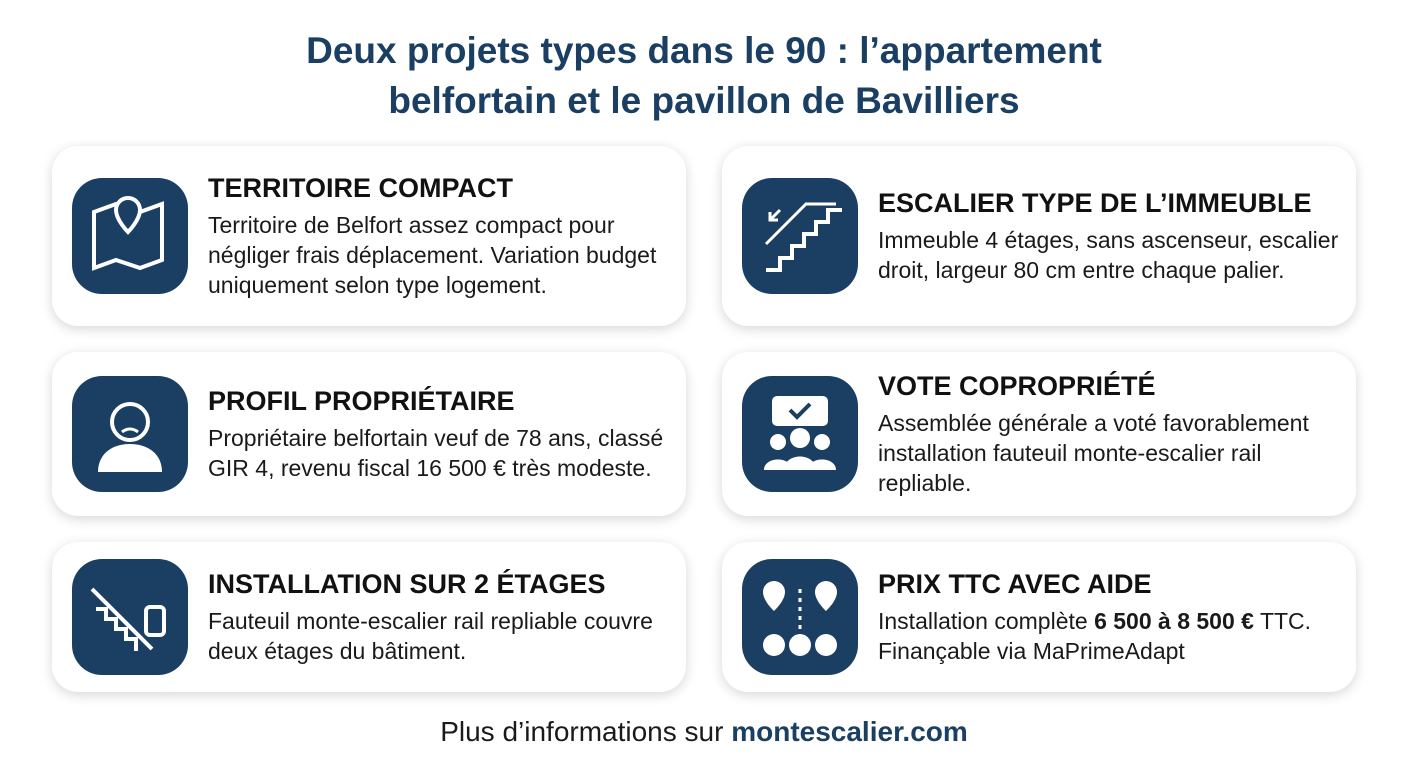 The image size is (1408, 768). Describe the element at coordinates (1017, 385) in the screenshot. I see `card-title: VOTE COPROPRIÉTÉ` at that location.